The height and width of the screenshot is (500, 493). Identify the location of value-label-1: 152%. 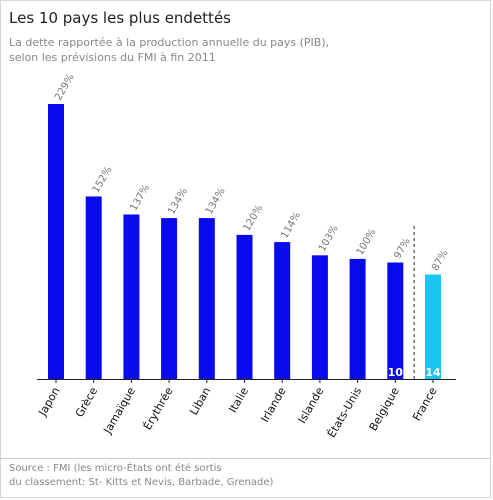
(103, 180).